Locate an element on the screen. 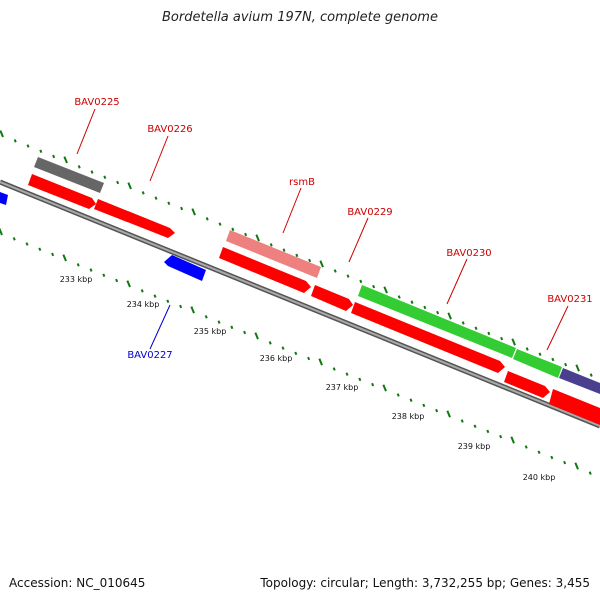 This screenshot has height=600, width=600. accession-text: Accession: NC_010645 is located at coordinates (77, 583).